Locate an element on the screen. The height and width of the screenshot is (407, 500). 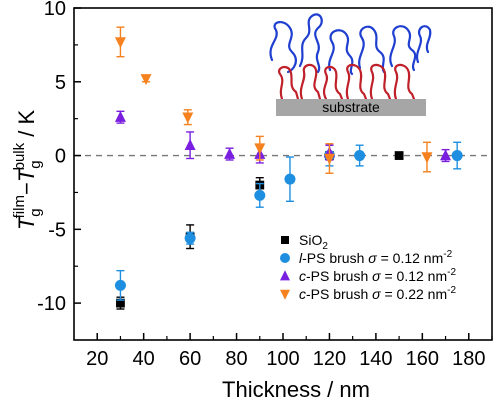
inset-schematic: substrate is located at coordinates (350, 64).